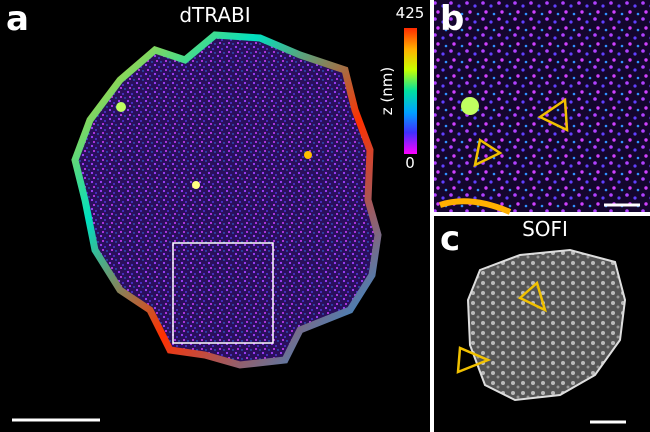  I want to click on panel-letter: b, so click(452, 19).